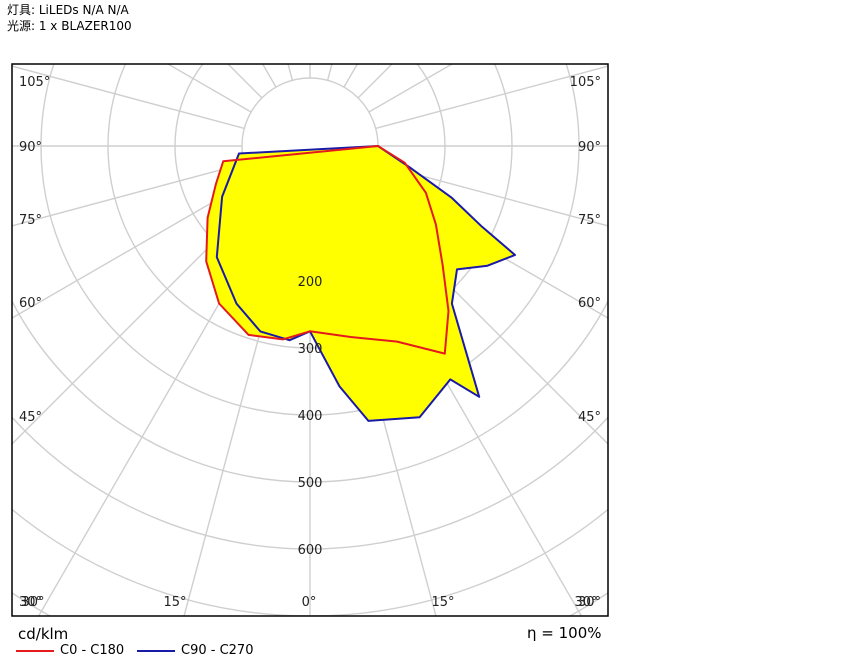 The width and height of the screenshot is (859, 659). What do you see at coordinates (589, 602) in the screenshot?
I see `angle-label-right: 30°` at bounding box center [589, 602].